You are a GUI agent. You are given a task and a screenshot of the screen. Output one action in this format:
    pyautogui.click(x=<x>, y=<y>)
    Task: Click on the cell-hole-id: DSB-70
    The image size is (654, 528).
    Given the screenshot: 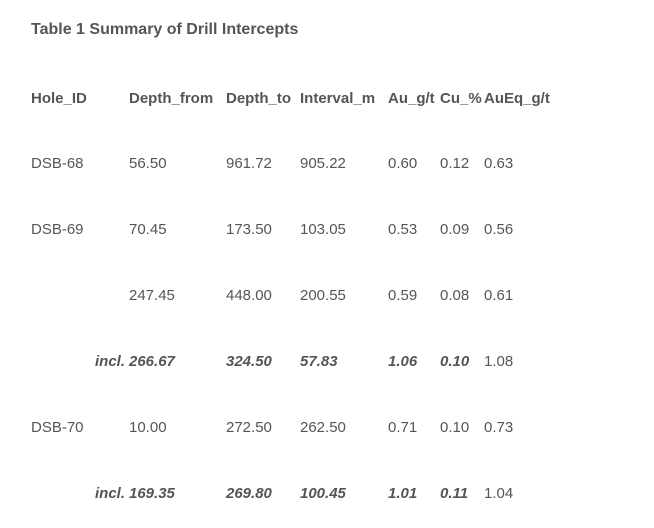 What is the action you would take?
    pyautogui.click(x=57, y=427)
    